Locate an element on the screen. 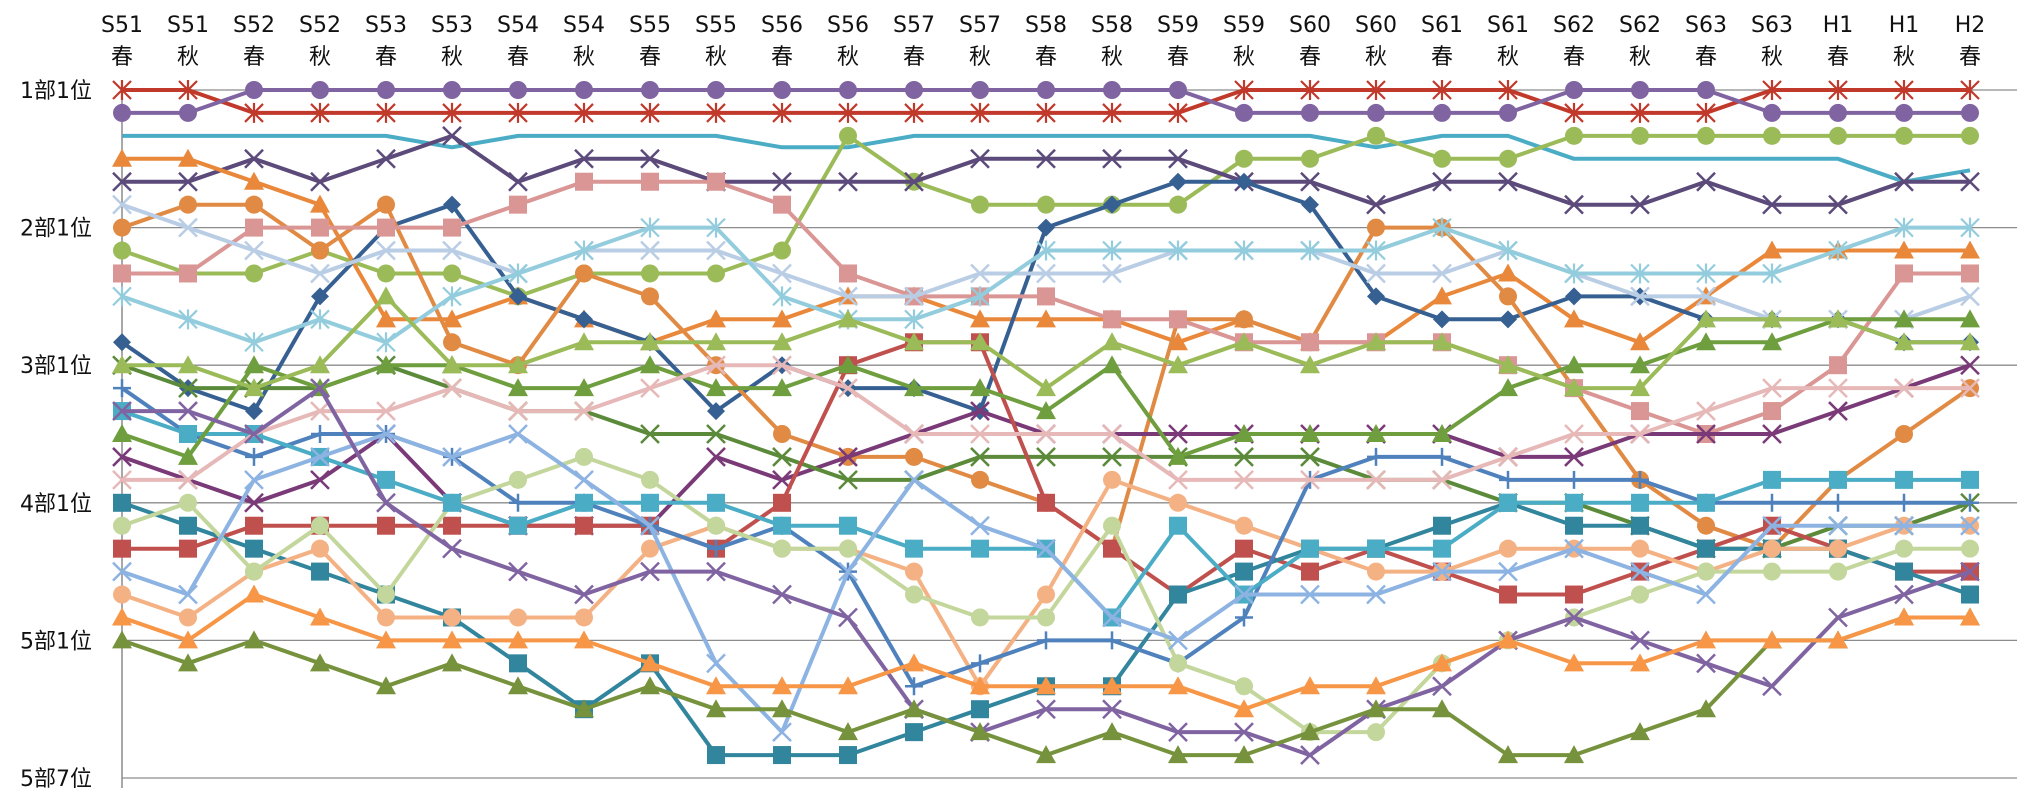 The width and height of the screenshot is (2017, 795). x-tick-label-era: H1 is located at coordinates (1904, 25).